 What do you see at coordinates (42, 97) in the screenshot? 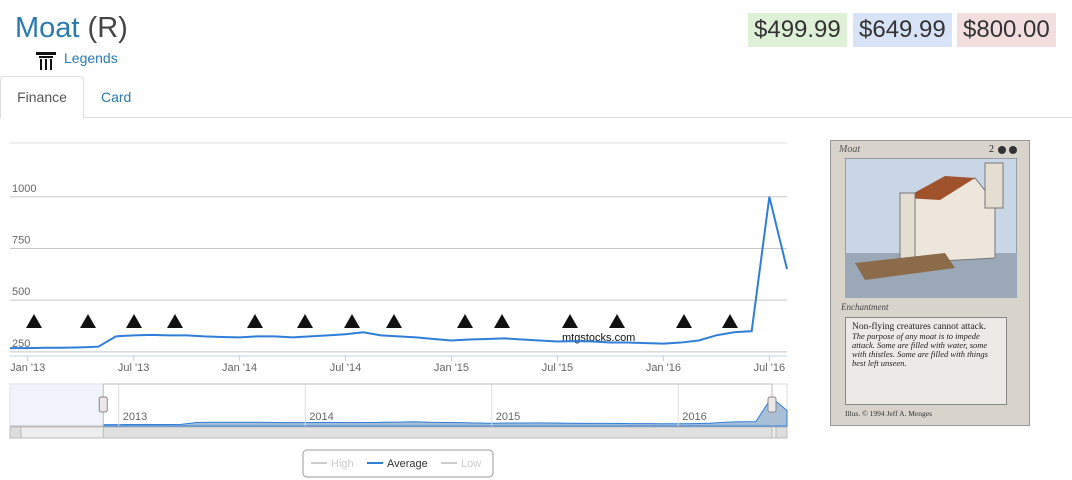
I see `tab-finance: Finance` at bounding box center [42, 97].